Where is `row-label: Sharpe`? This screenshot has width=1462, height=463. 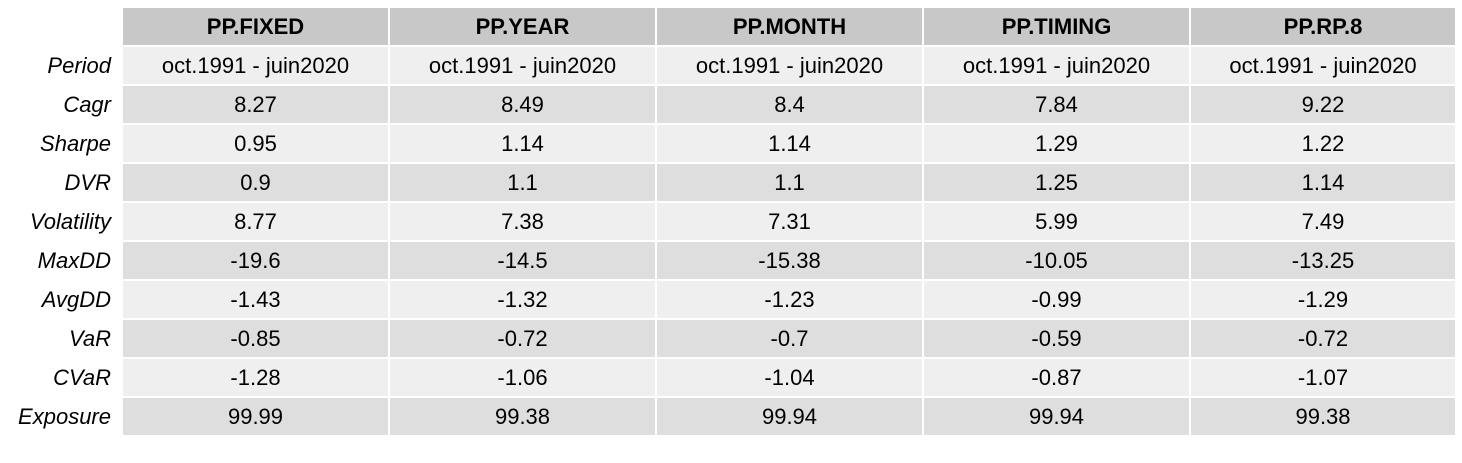 row-label: Sharpe is located at coordinates (61, 144).